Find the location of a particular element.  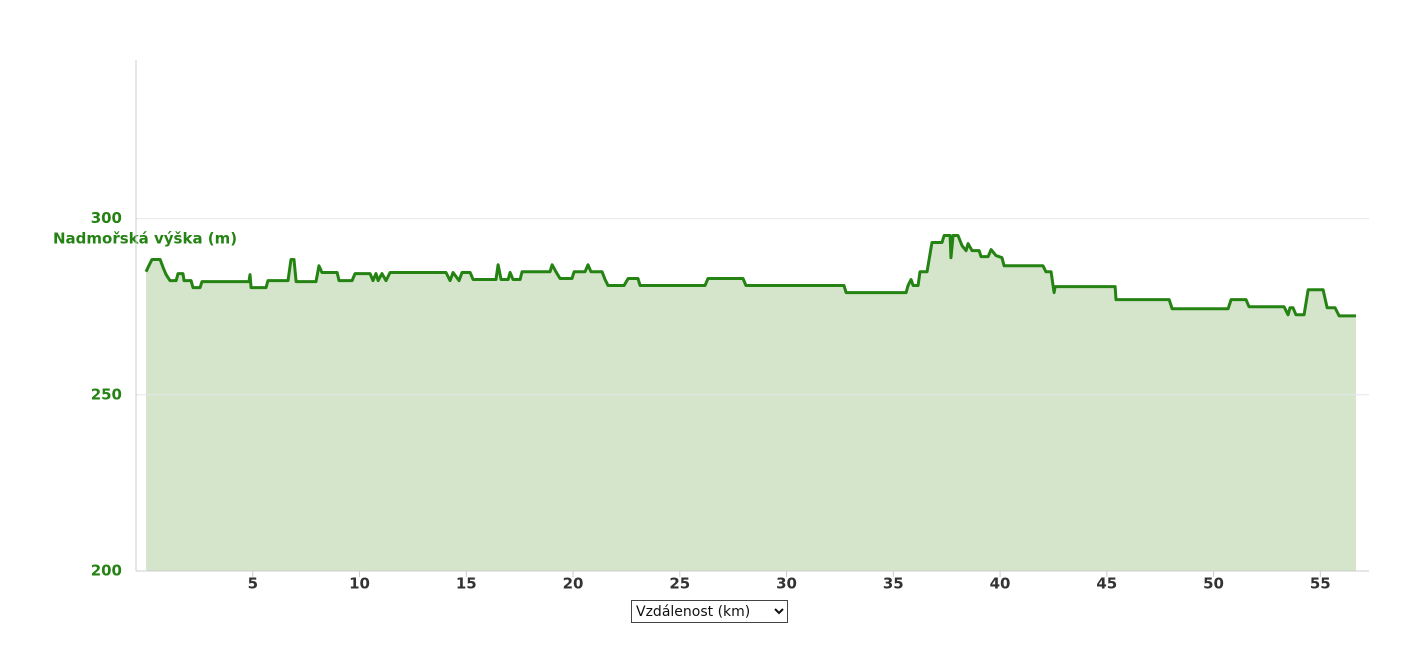

elevation-line is located at coordinates (750, 276).